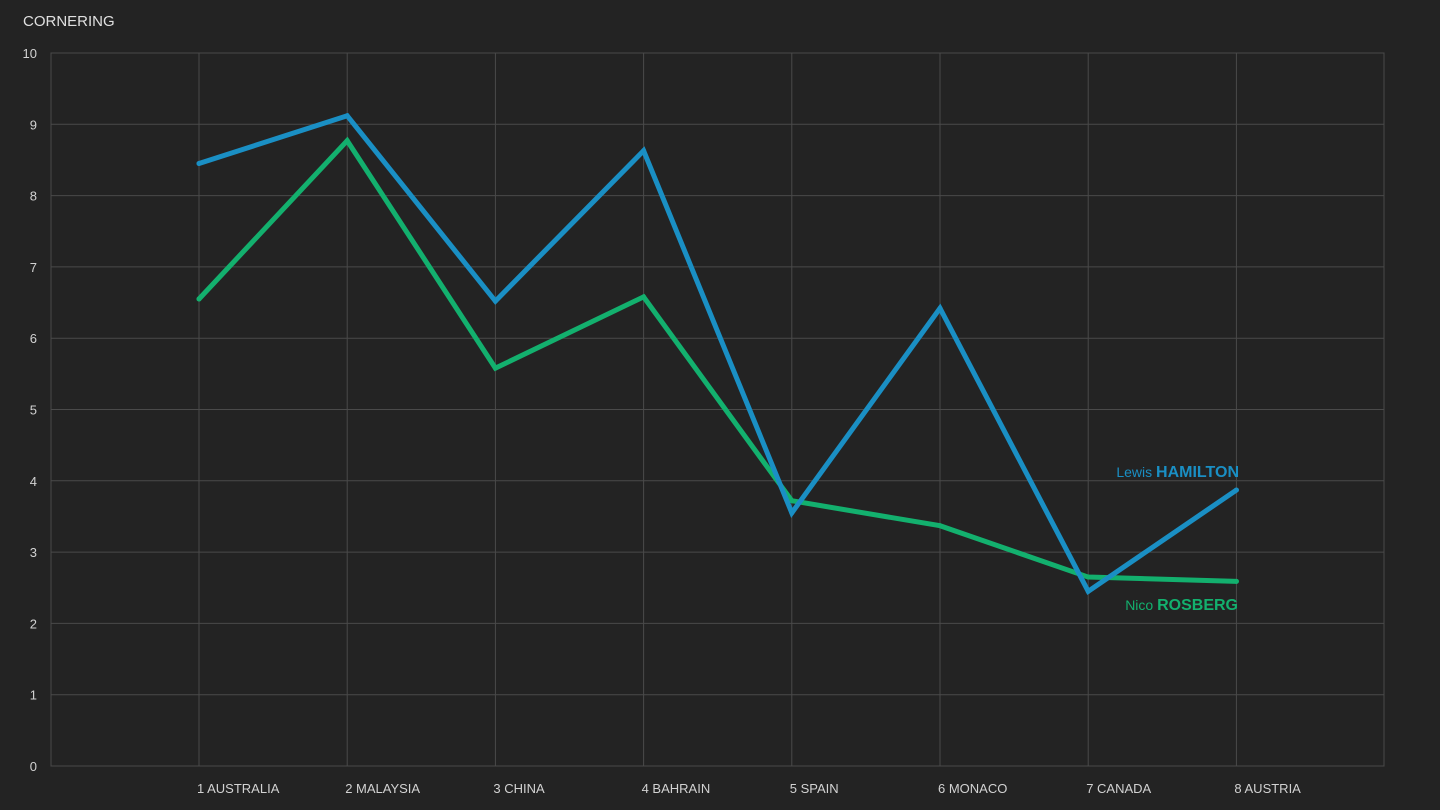 This screenshot has width=1440, height=810. I want to click on series-first-name: Lewis, so click(1136, 472).